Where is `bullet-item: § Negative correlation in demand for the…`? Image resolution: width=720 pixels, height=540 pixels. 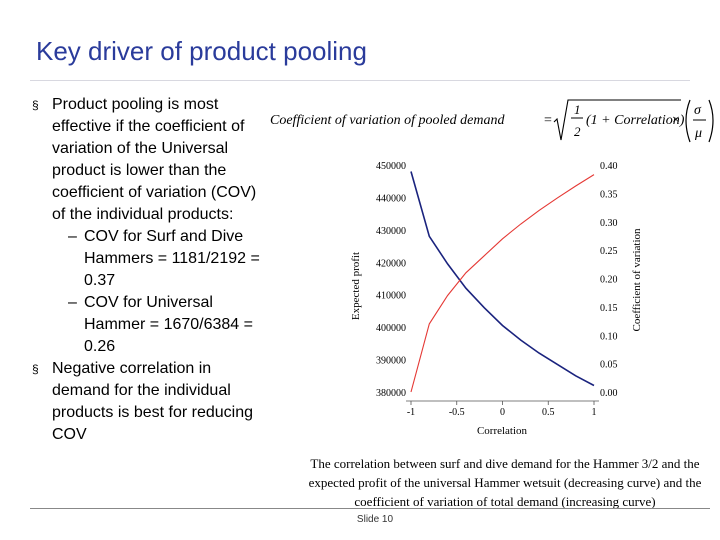 bullet-item: § Negative correlation in demand for the… is located at coordinates (147, 402).